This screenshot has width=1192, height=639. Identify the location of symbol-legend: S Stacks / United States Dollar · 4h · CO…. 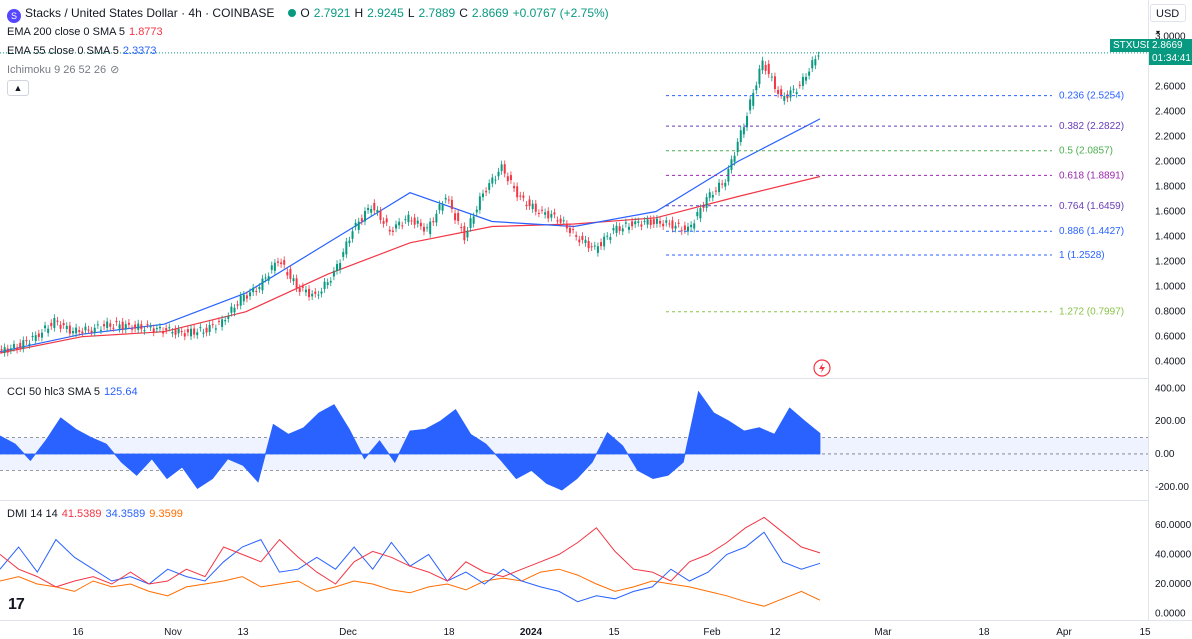
(310, 14).